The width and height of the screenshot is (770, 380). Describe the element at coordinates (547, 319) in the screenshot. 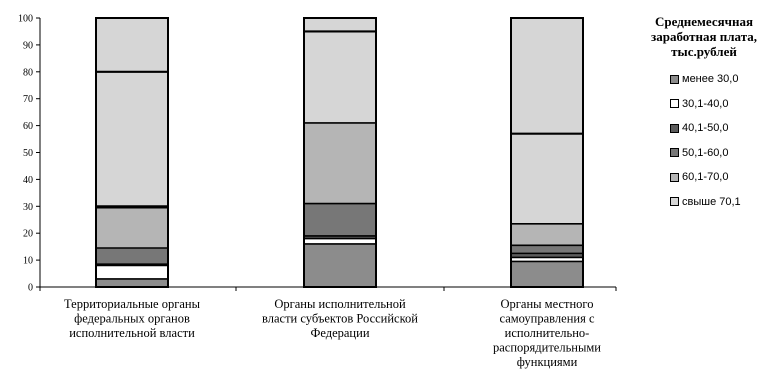

I see `category-label: самоуправления с` at that location.